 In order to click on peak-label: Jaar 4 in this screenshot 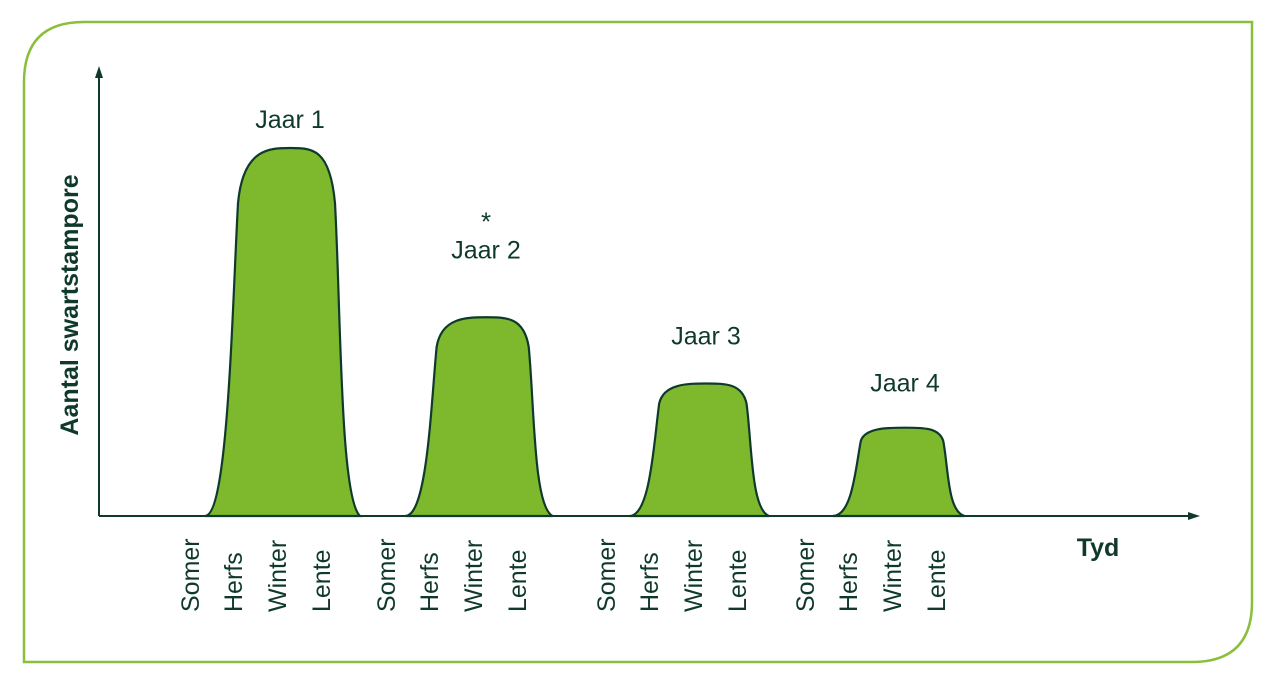, I will do `click(905, 384)`.